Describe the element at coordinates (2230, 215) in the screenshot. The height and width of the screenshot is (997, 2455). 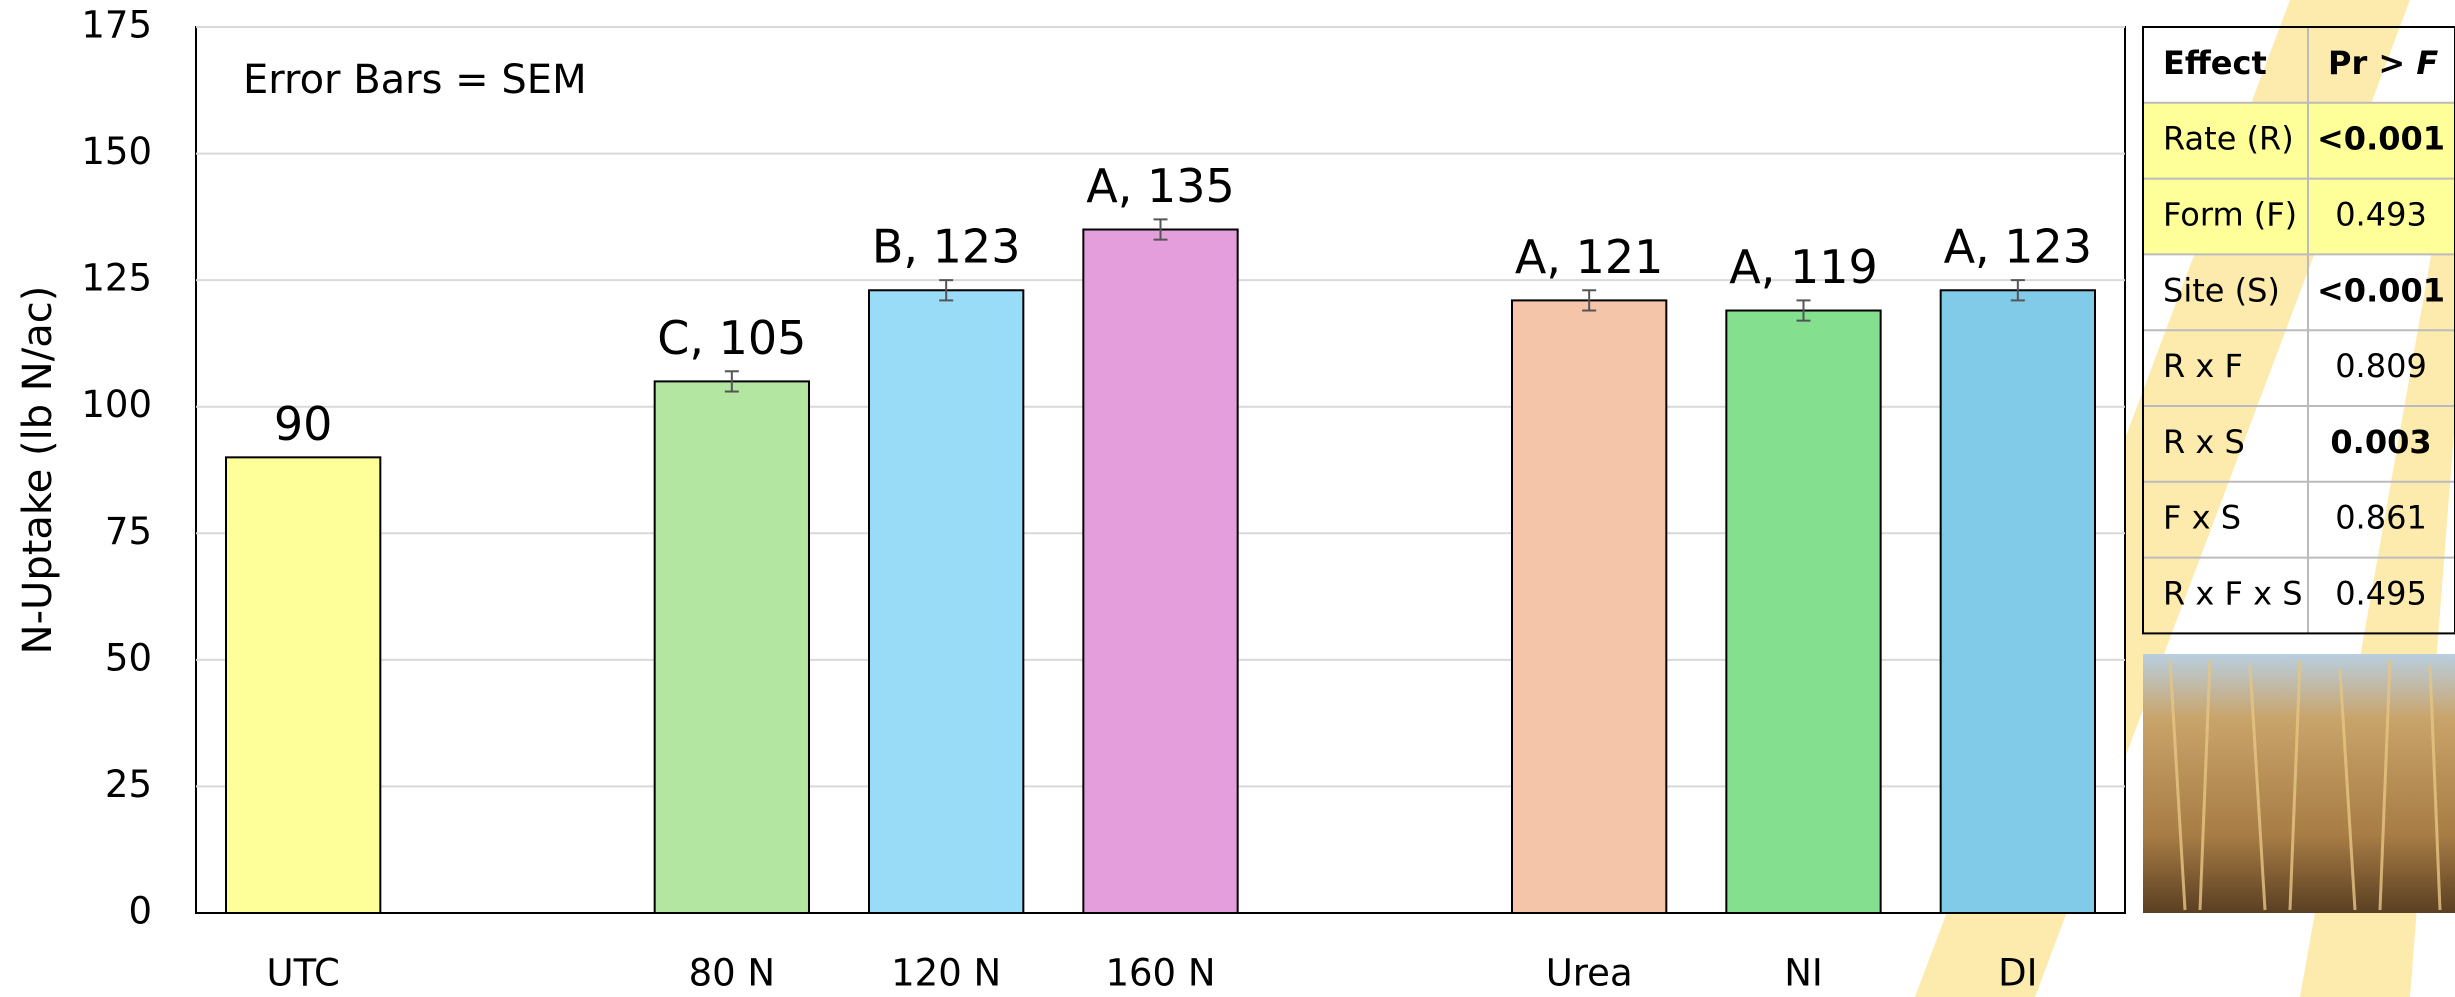
I see `table-cell: Form (F)` at that location.